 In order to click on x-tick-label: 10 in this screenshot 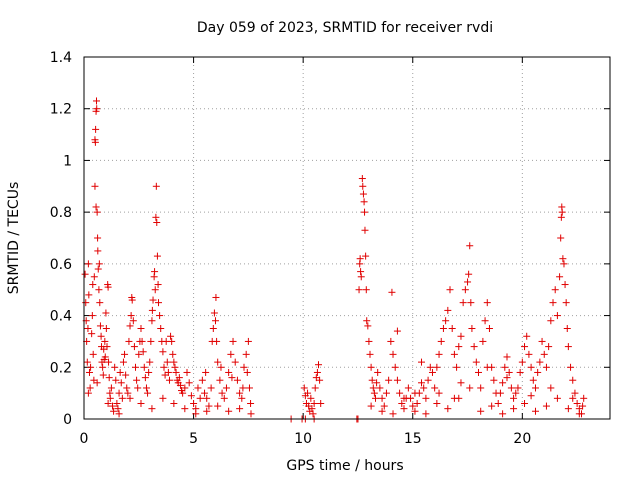, I will do `click(303, 439)`.